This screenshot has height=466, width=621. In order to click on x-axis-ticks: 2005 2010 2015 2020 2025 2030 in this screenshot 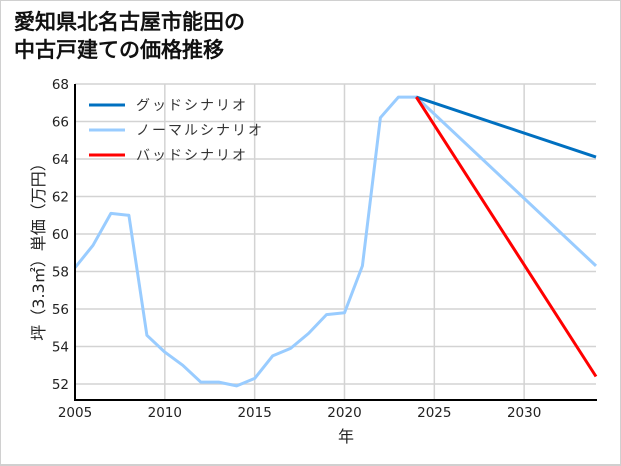, I will do `click(299, 413)`.